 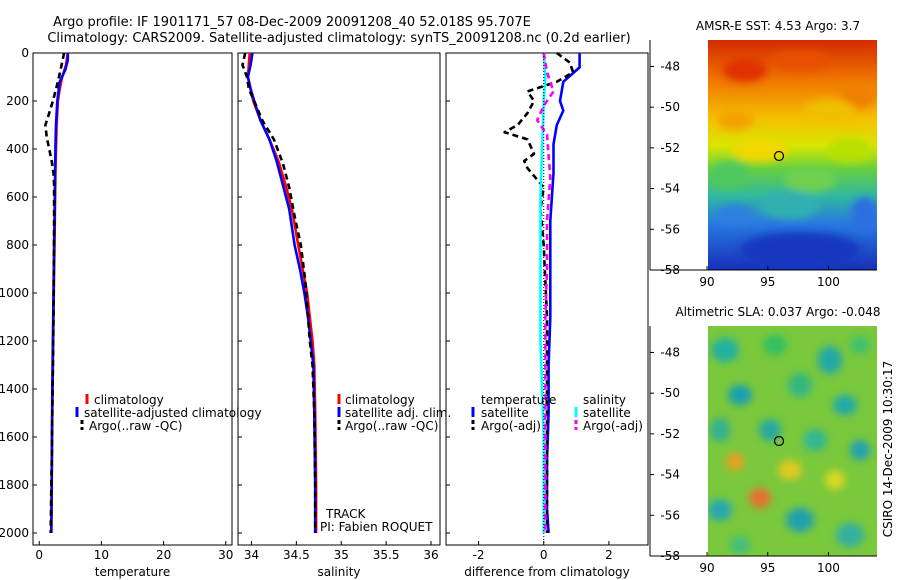 What do you see at coordinates (607, 413) in the screenshot?
I see `legend-label-sal-satellite: satellite` at bounding box center [607, 413].